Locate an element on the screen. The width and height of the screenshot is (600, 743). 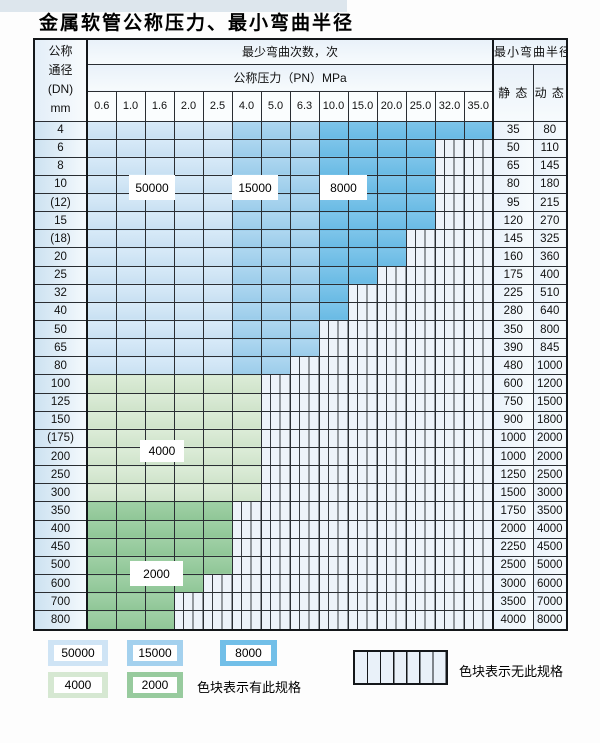
dn-cell: 8 is located at coordinates (60, 166).